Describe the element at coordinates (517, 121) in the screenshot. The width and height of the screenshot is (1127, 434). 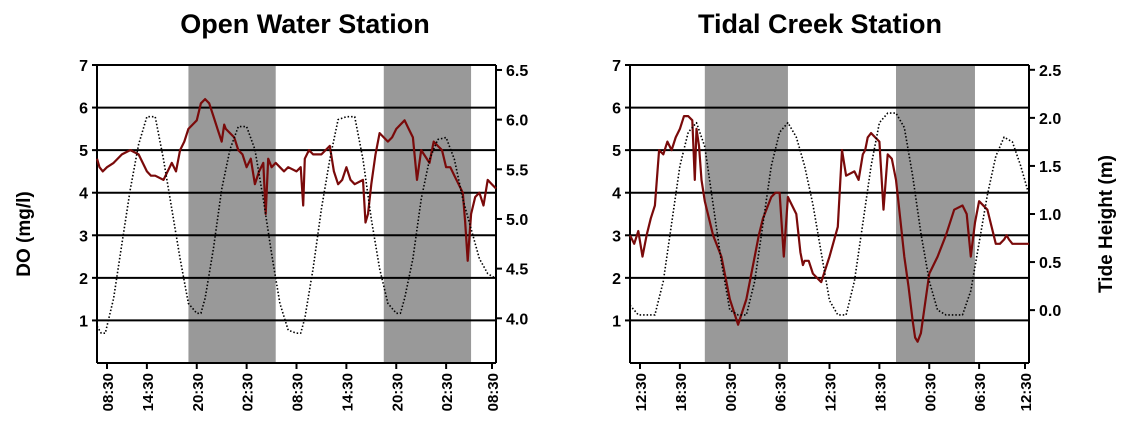
I see `y2-tick-label: 6.0` at that location.